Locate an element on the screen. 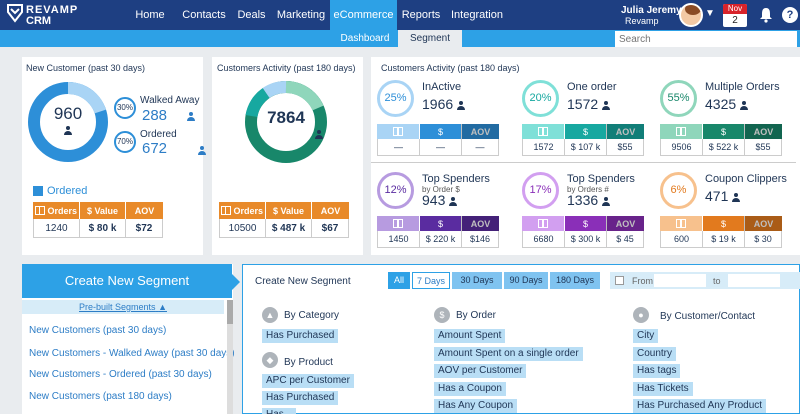 The width and height of the screenshot is (800, 414). segment-link: New Customers (past 180 days) is located at coordinates (100, 396).